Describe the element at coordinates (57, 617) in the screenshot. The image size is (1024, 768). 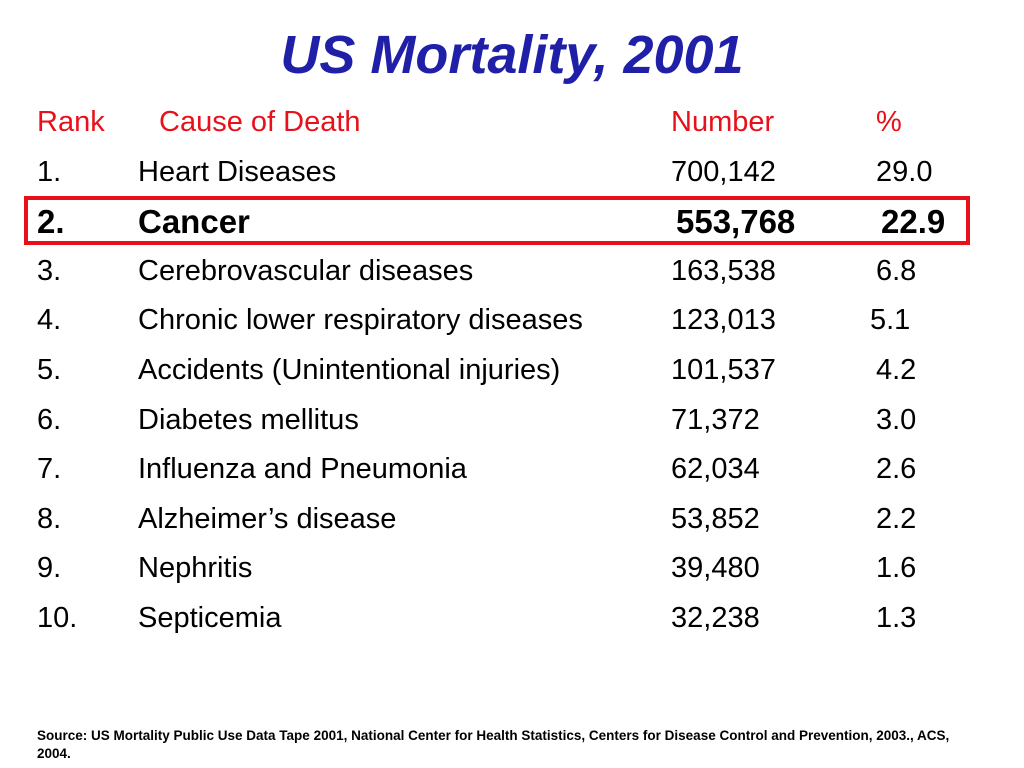
I see `row-rank: 10.` at that location.